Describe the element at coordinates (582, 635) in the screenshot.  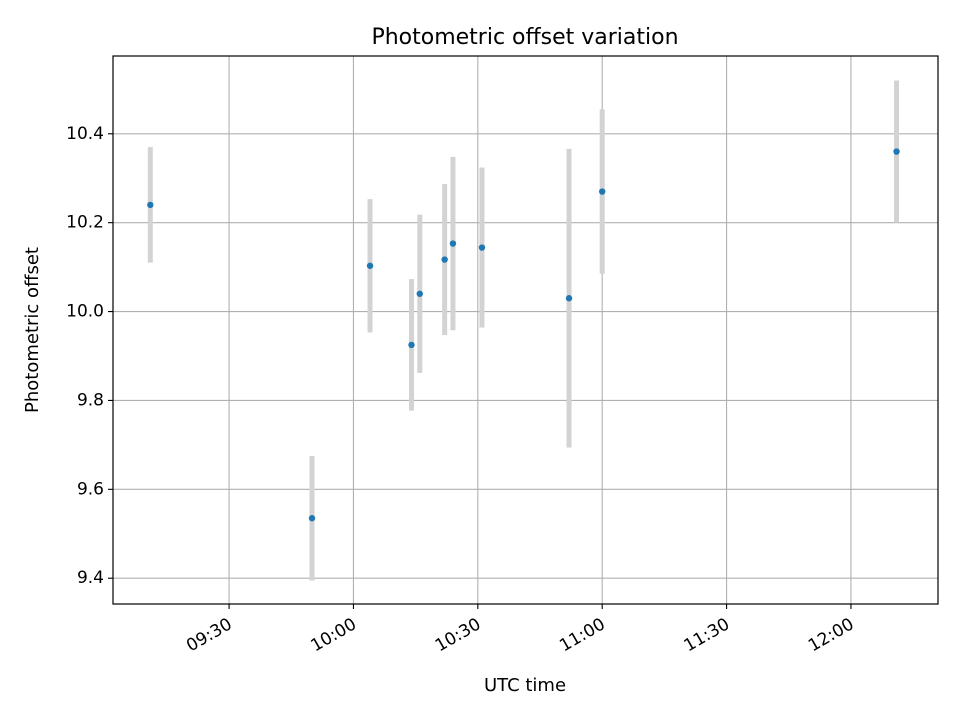
I see `x-tick-label: 11:00` at that location.